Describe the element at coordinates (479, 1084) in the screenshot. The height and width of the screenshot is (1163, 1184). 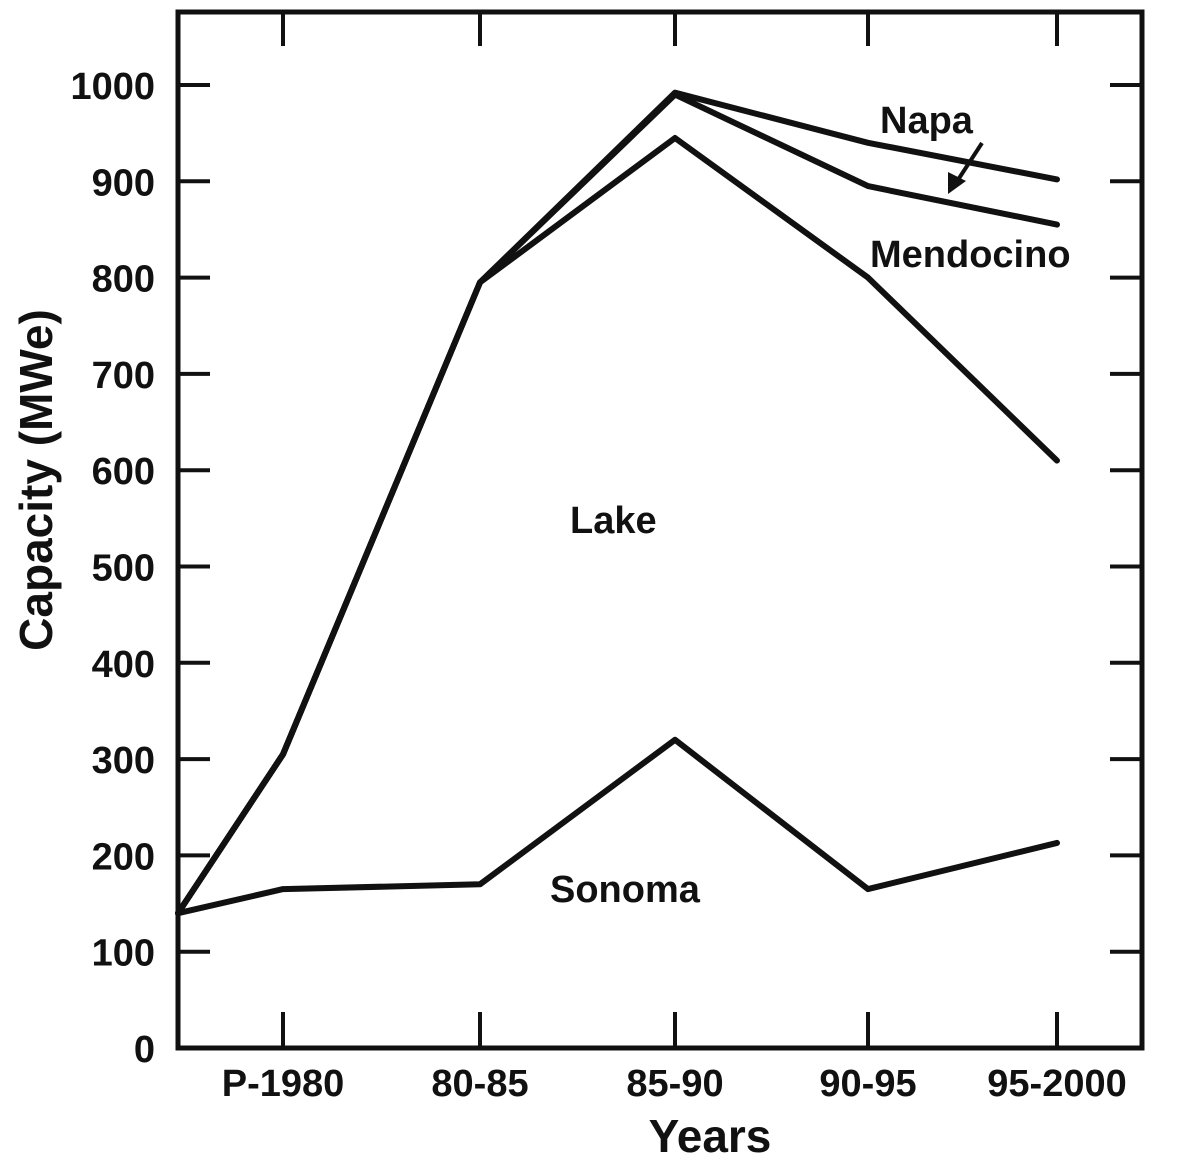
I see `x-tick-label: 80-85` at that location.